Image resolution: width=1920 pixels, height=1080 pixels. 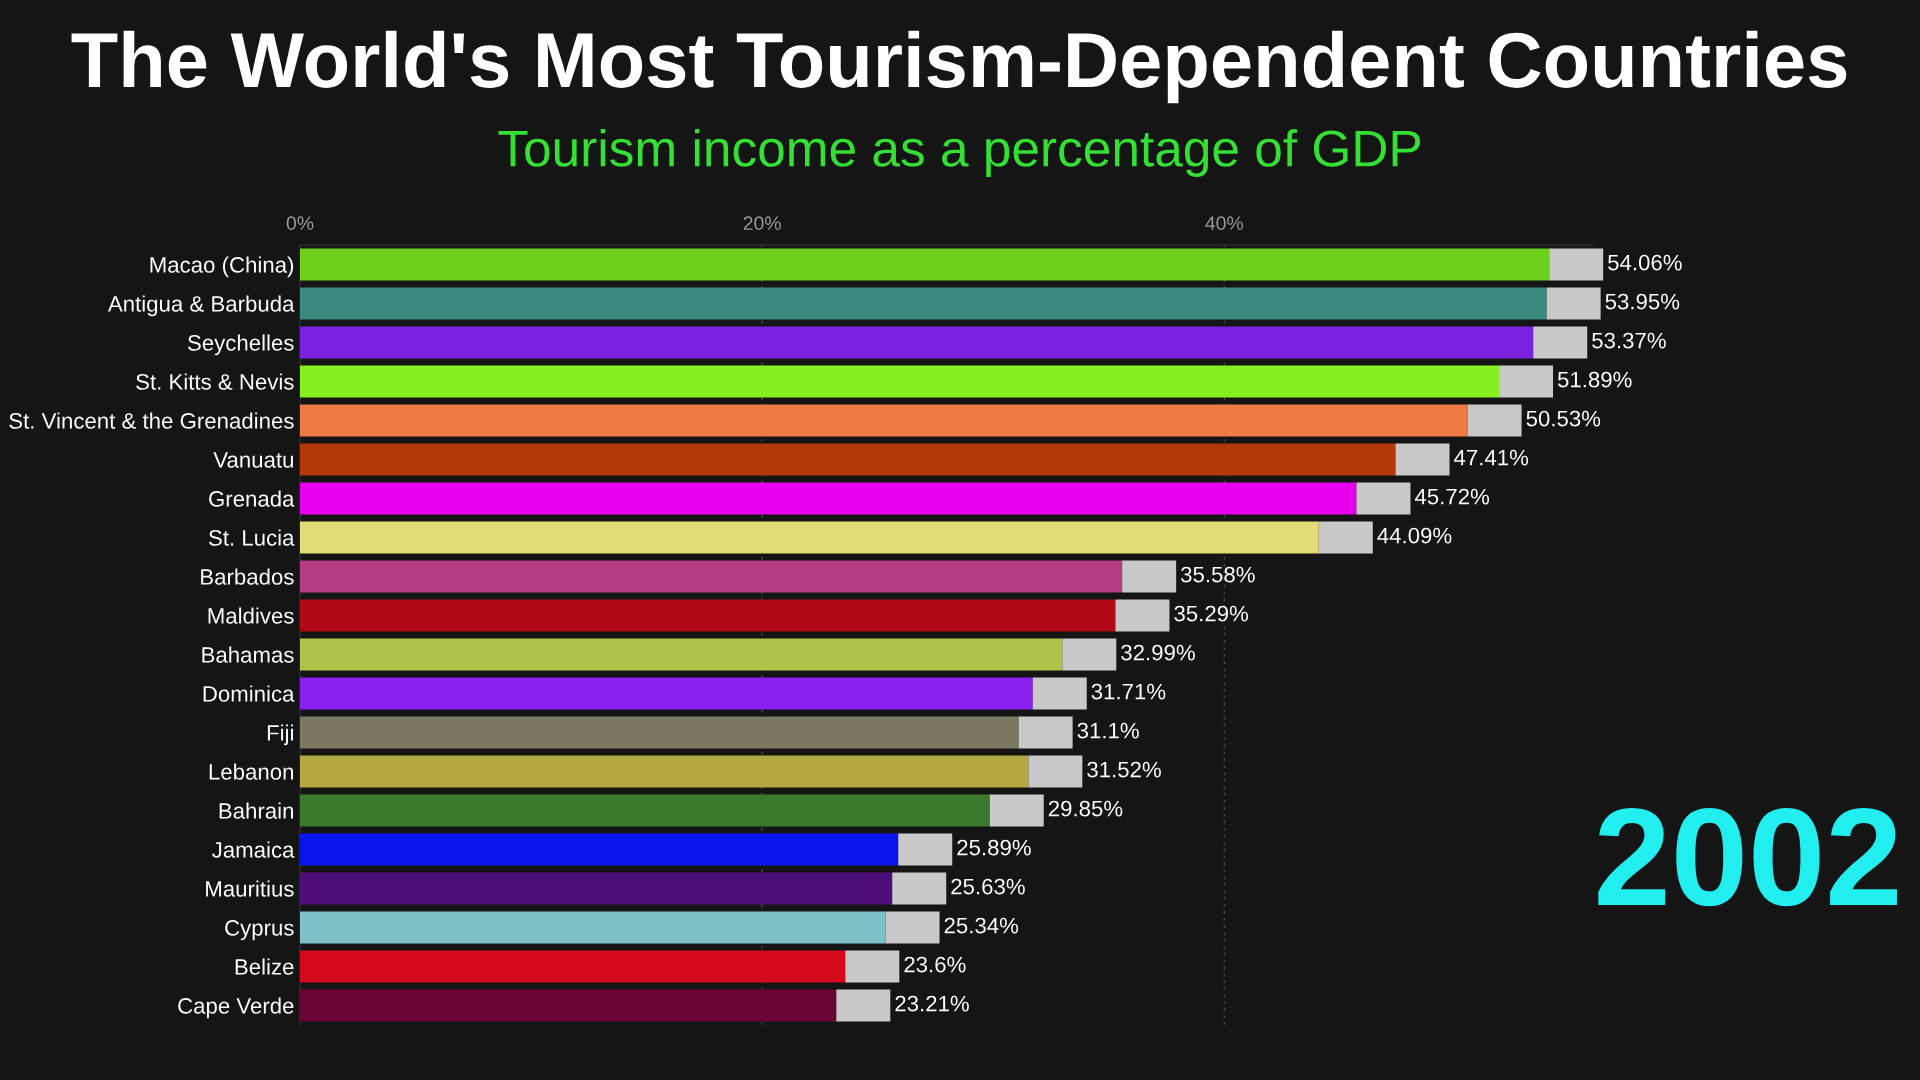 I want to click on y-tick-label: Cape Verde, so click(x=236, y=1008).